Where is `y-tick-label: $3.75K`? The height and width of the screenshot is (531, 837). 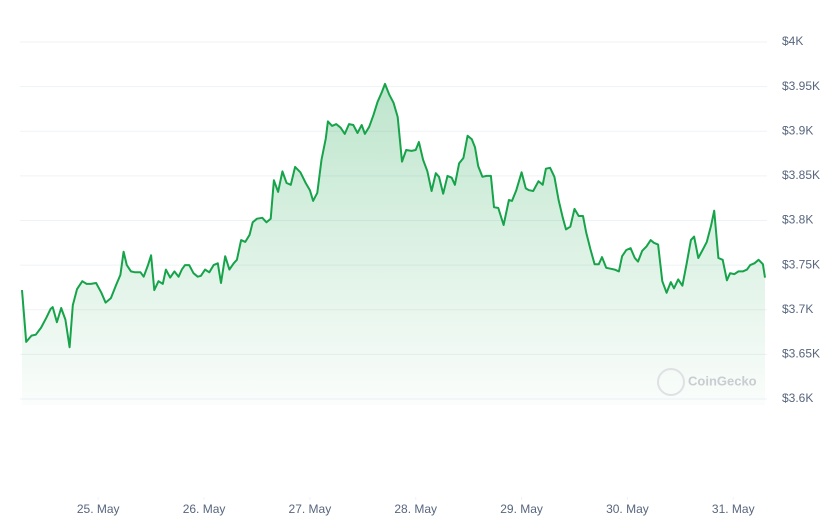
y-tick-label: $3.75K is located at coordinates (801, 264).